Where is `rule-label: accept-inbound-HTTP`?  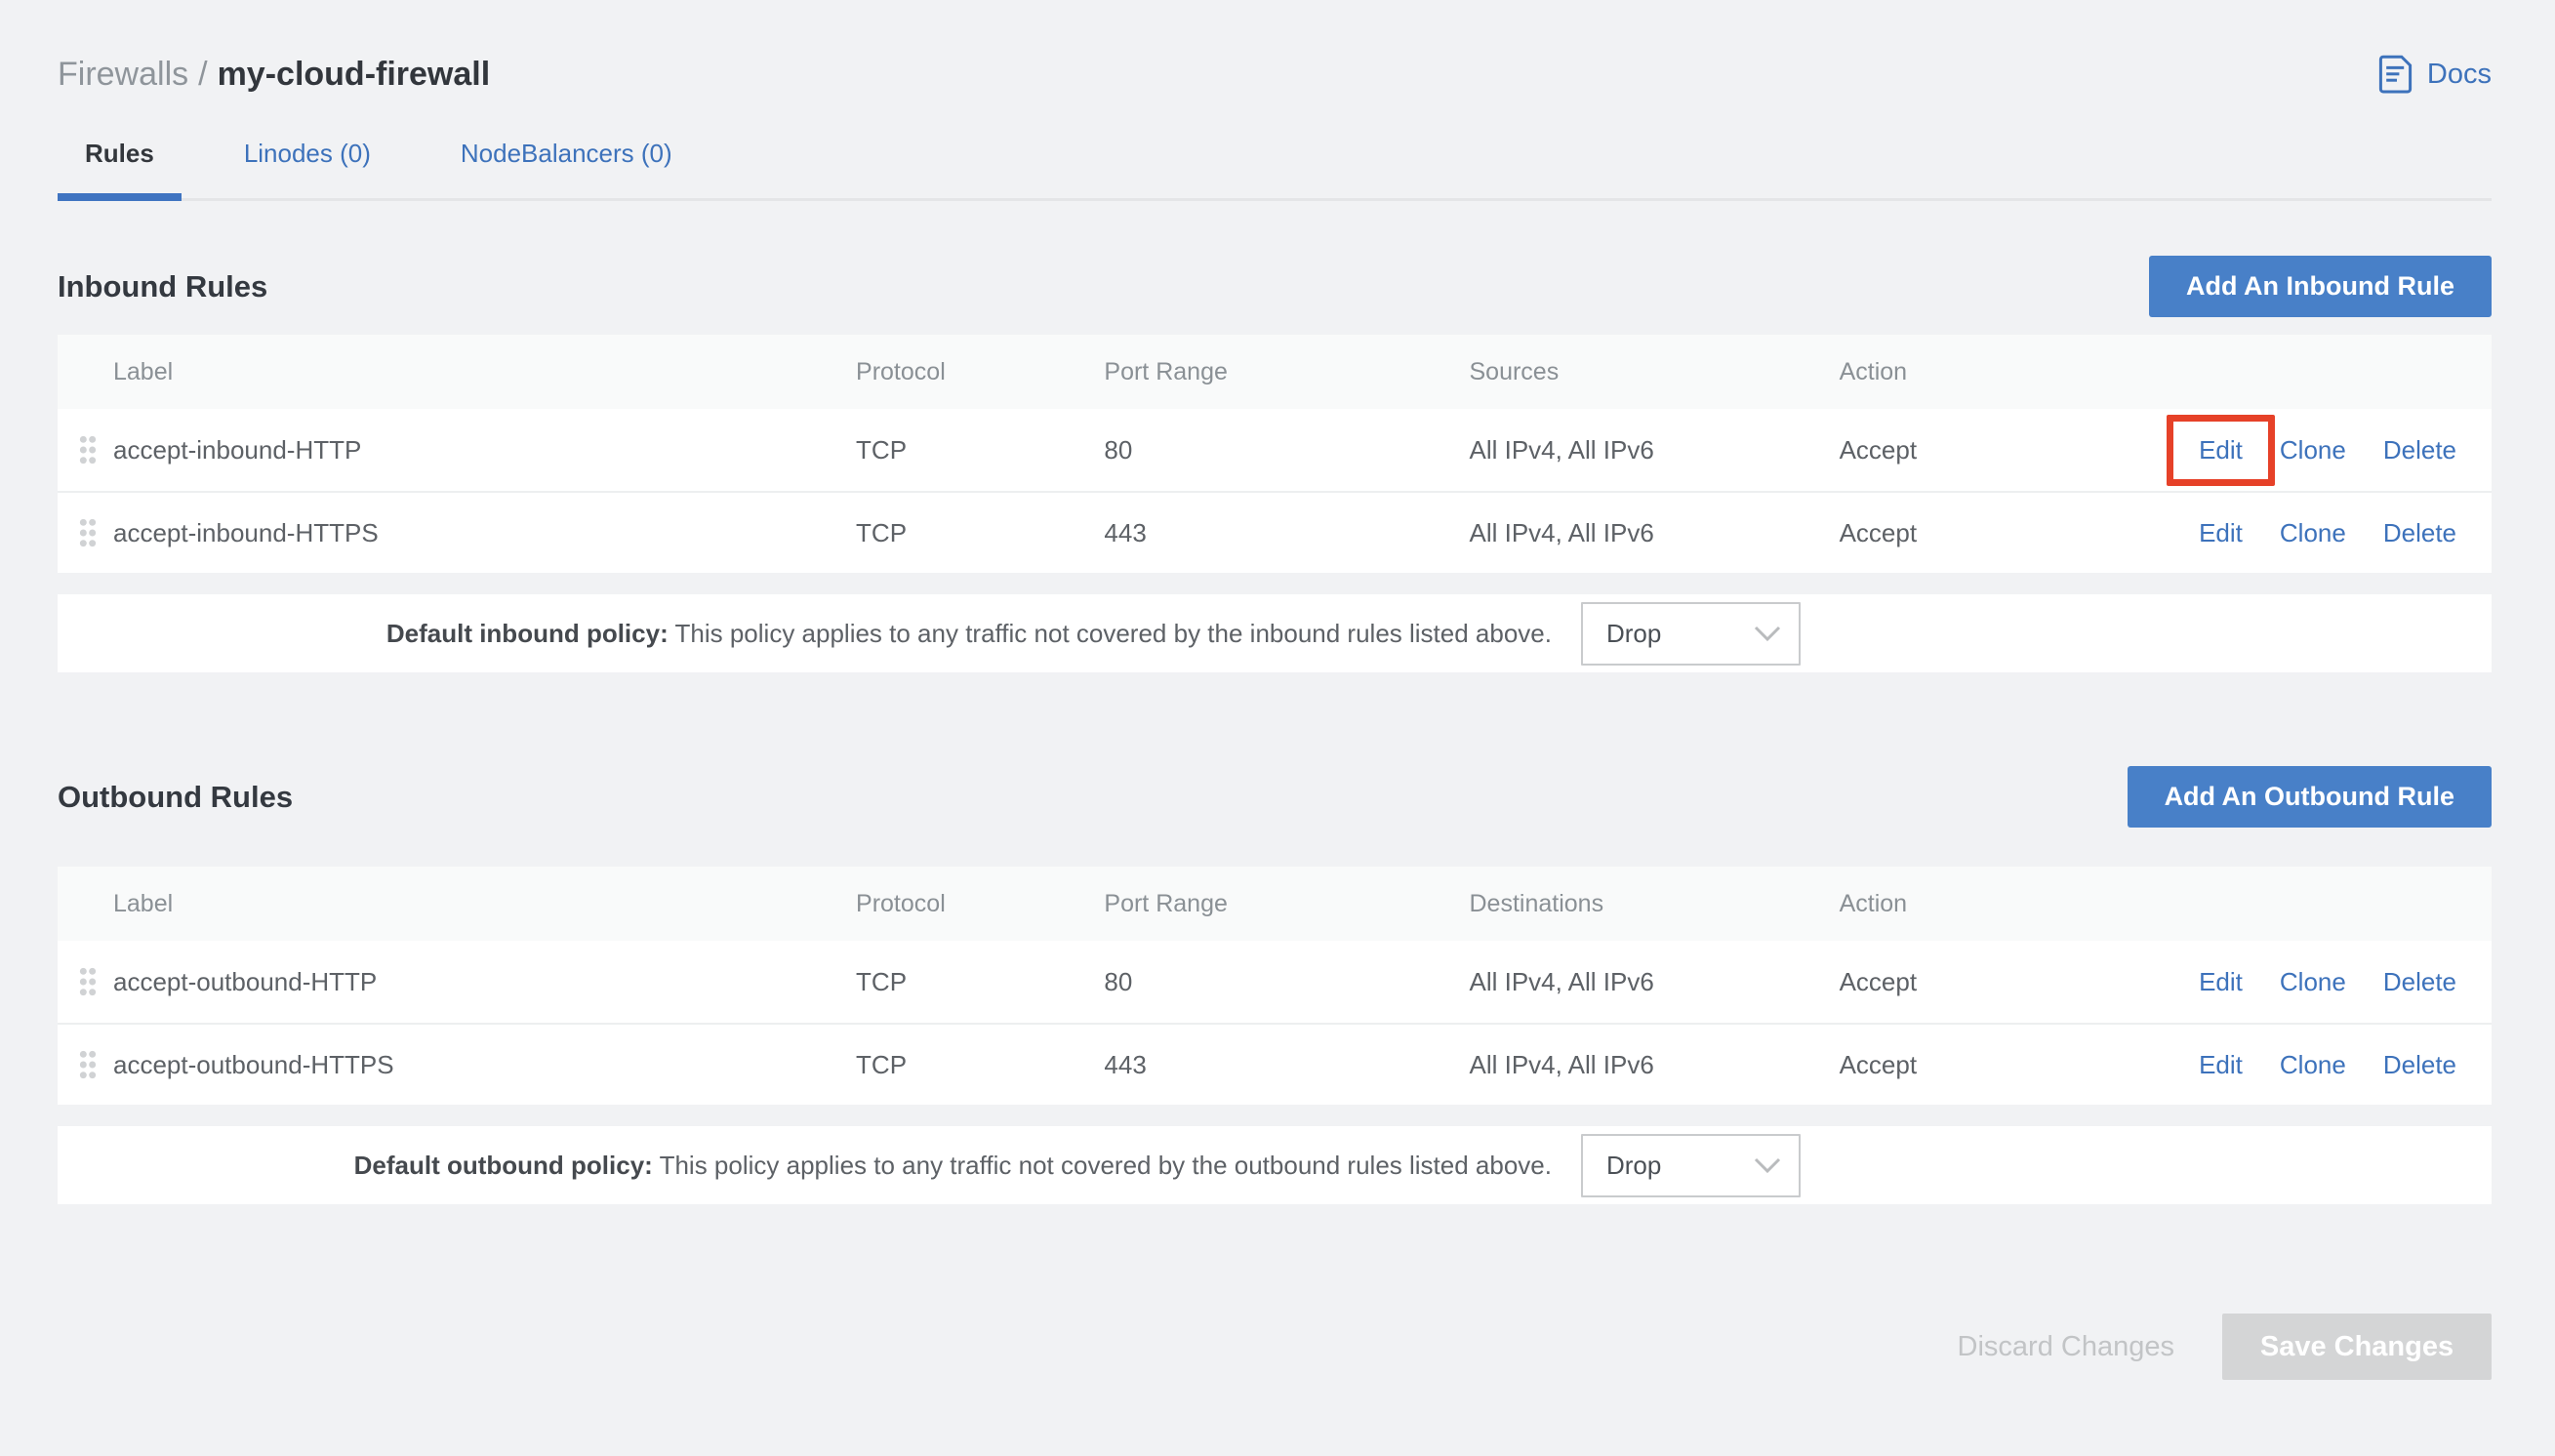
rule-label: accept-inbound-HTTP is located at coordinates (237, 449).